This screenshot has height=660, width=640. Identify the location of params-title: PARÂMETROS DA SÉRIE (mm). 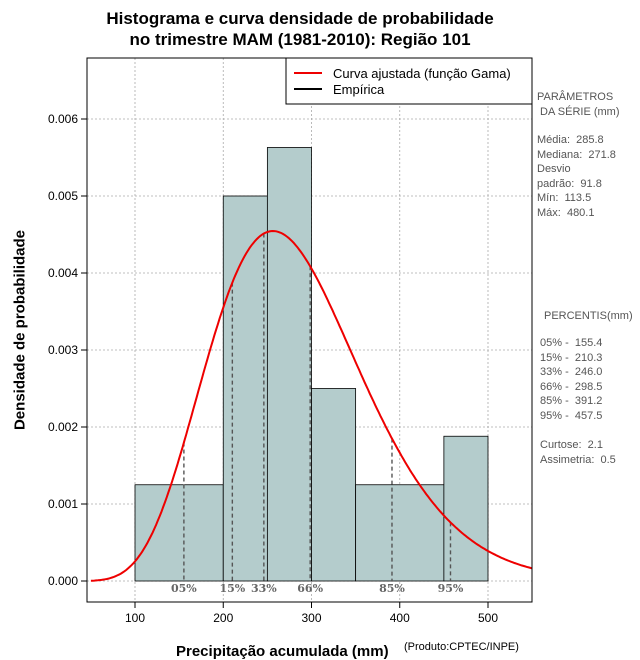
(578, 104).